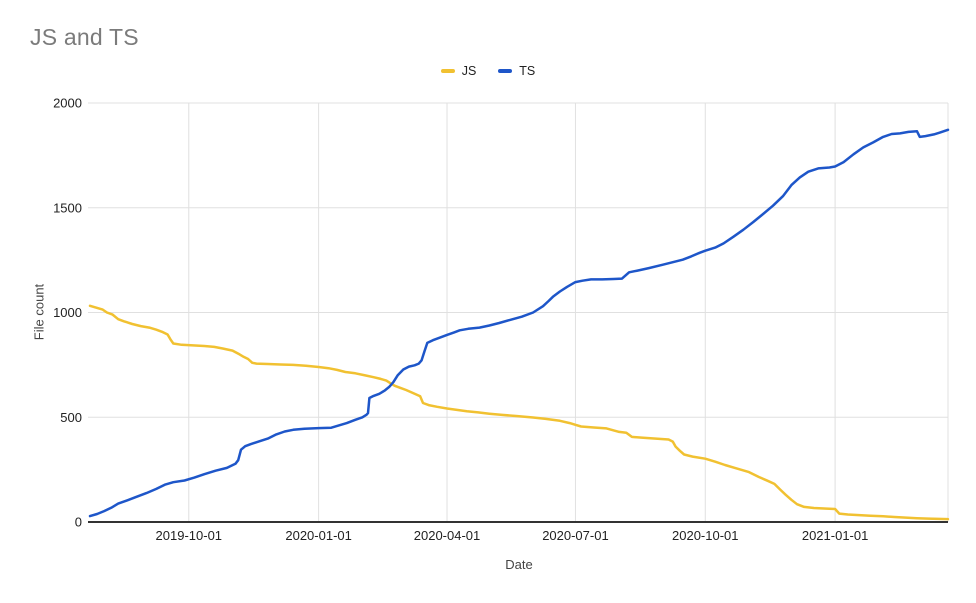 Image resolution: width=976 pixels, height=603 pixels. Describe the element at coordinates (458, 71) in the screenshot. I see `legend-item-js: JS` at that location.